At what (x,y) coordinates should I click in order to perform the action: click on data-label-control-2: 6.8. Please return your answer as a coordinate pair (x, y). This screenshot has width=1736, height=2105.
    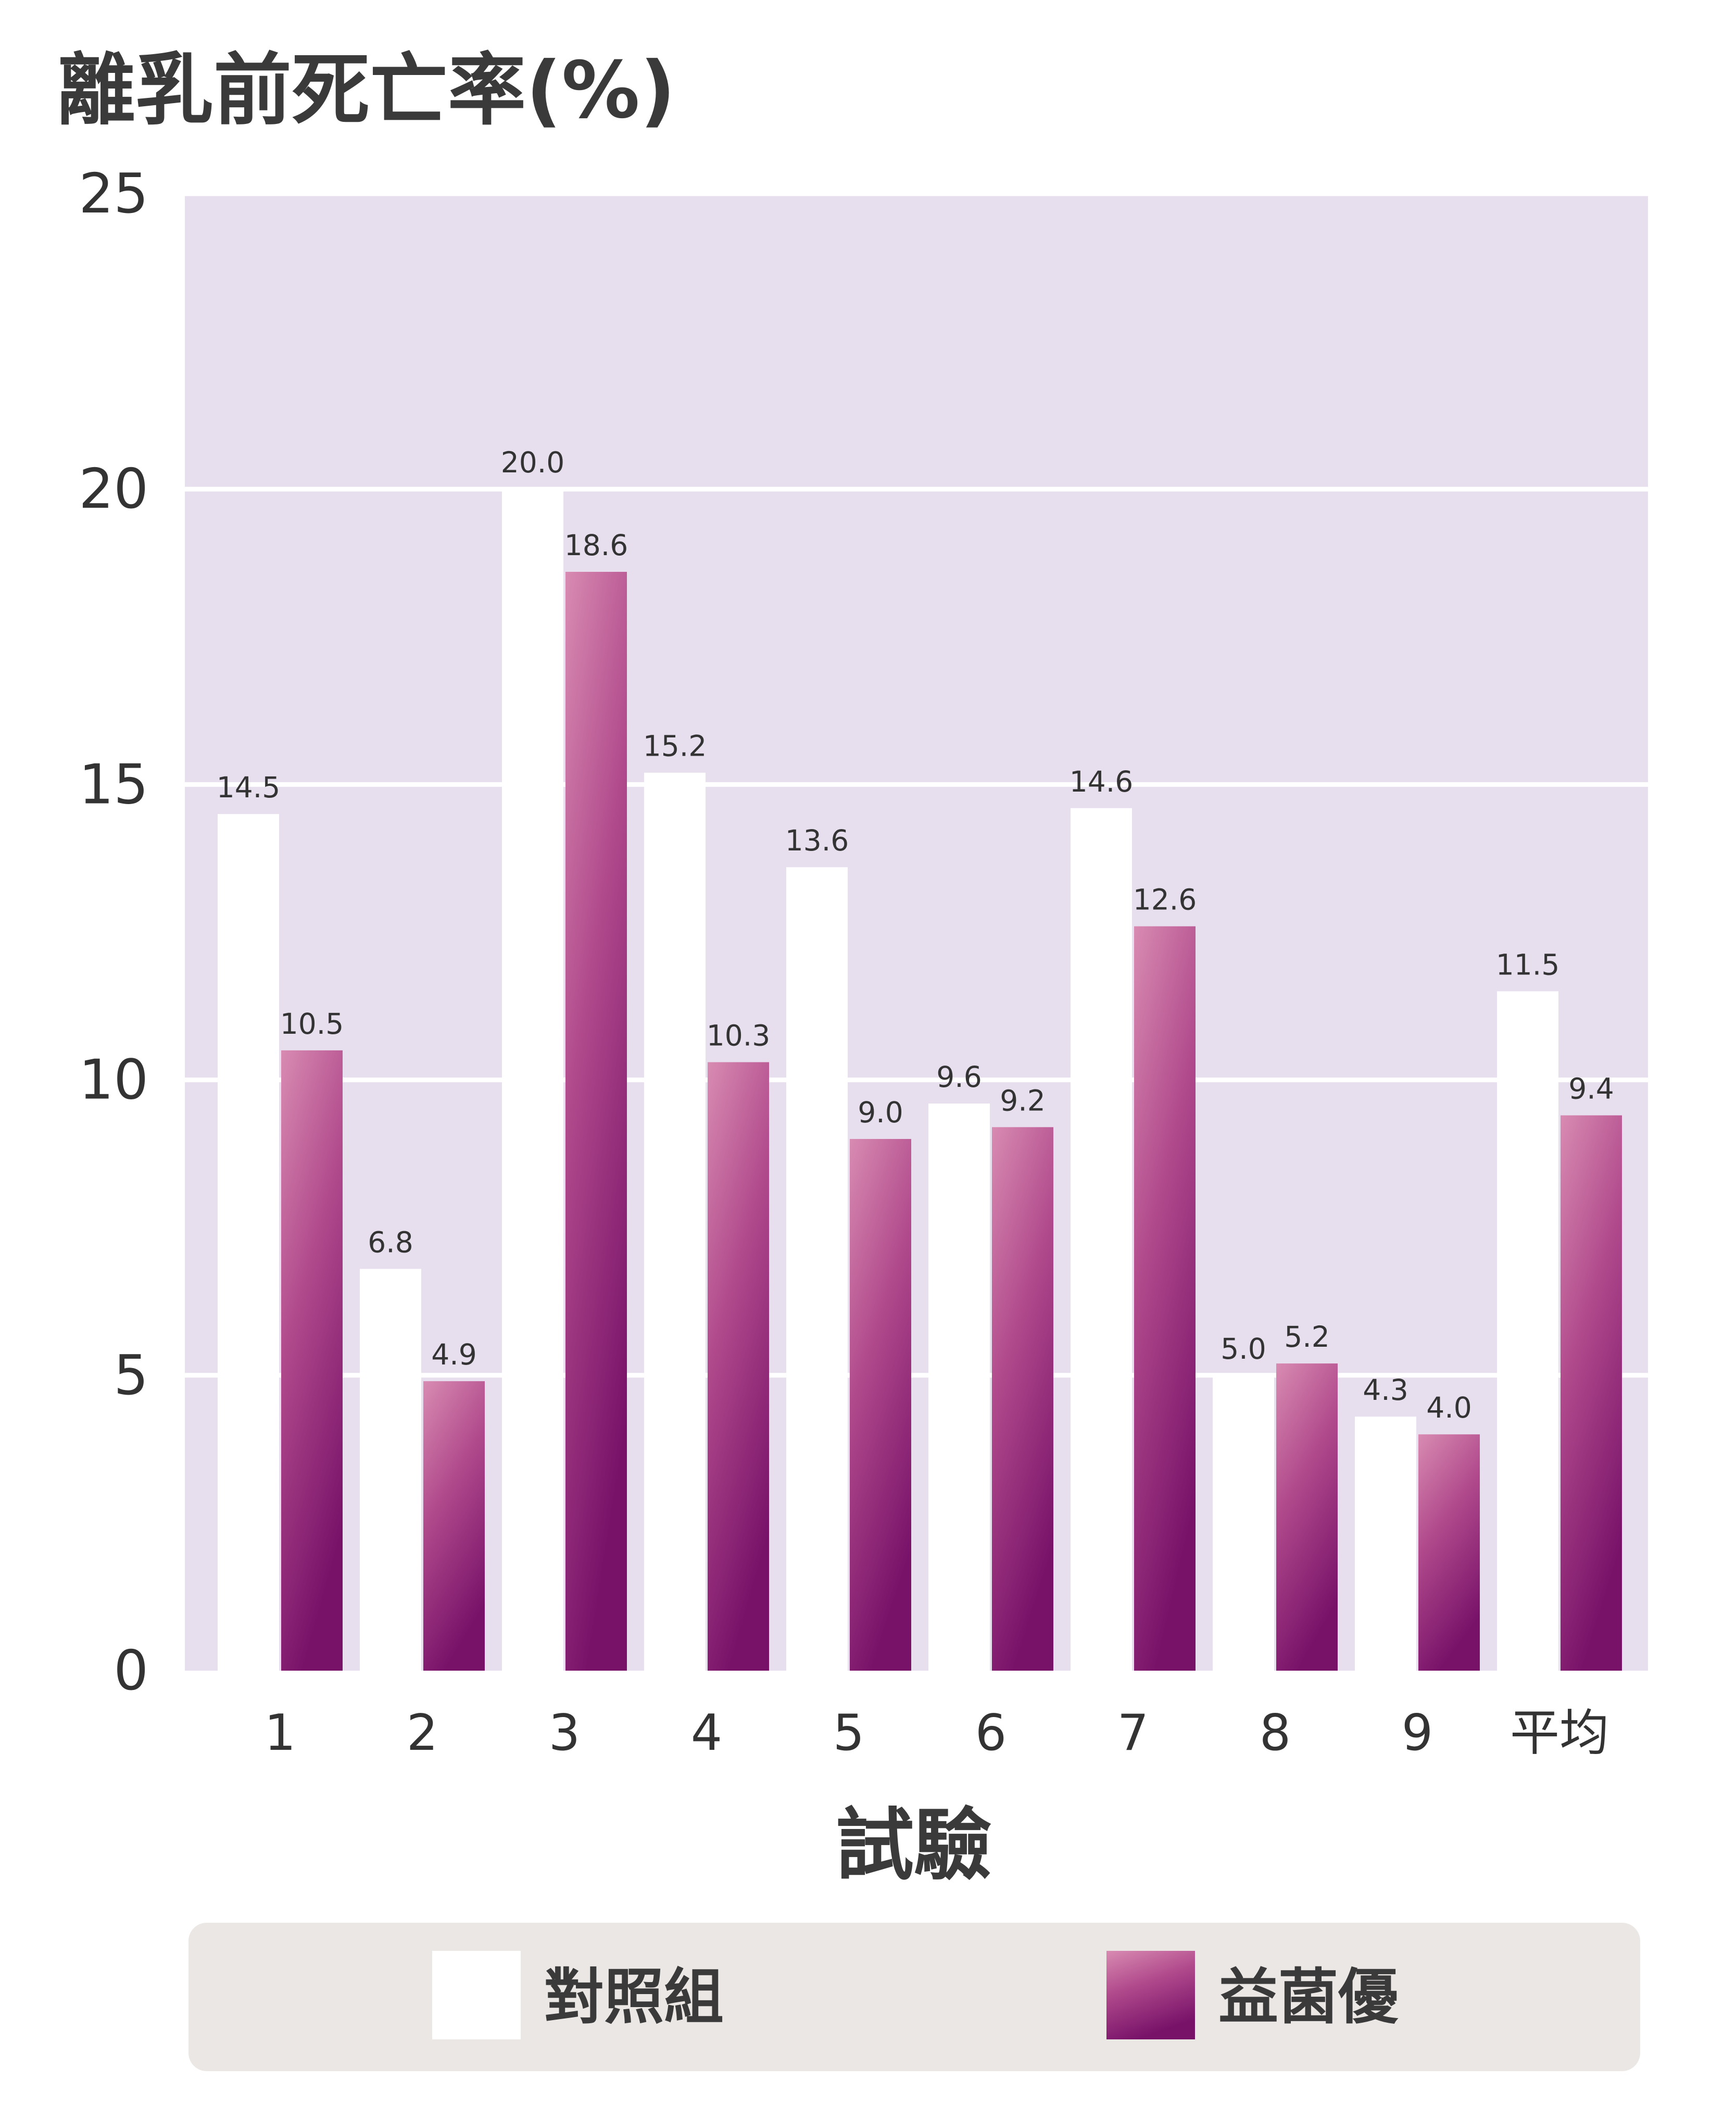
    Looking at the image, I should click on (391, 1242).